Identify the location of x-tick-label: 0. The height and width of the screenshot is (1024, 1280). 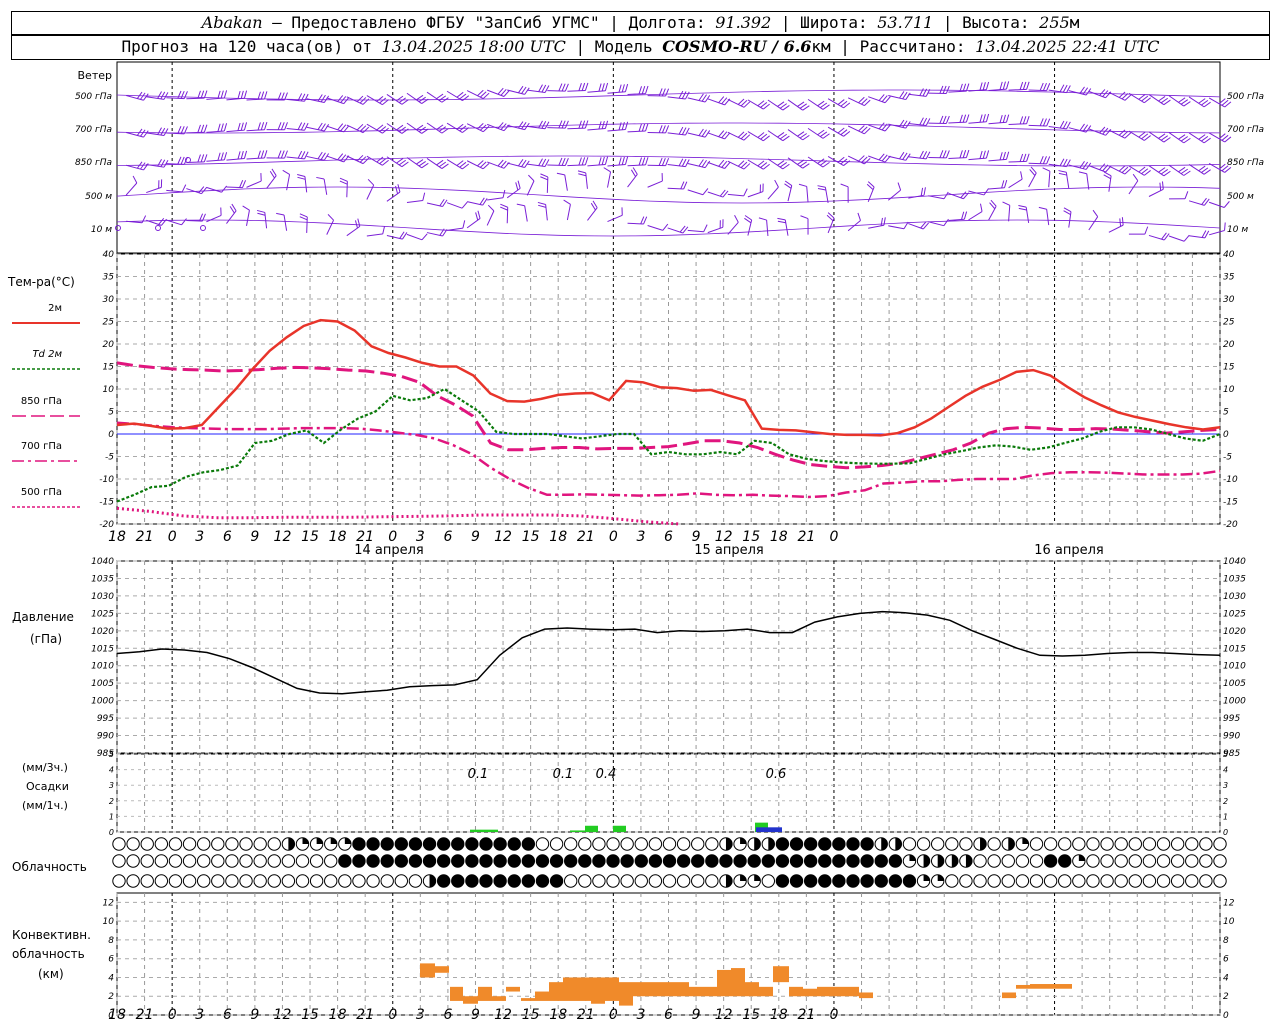
(613, 537).